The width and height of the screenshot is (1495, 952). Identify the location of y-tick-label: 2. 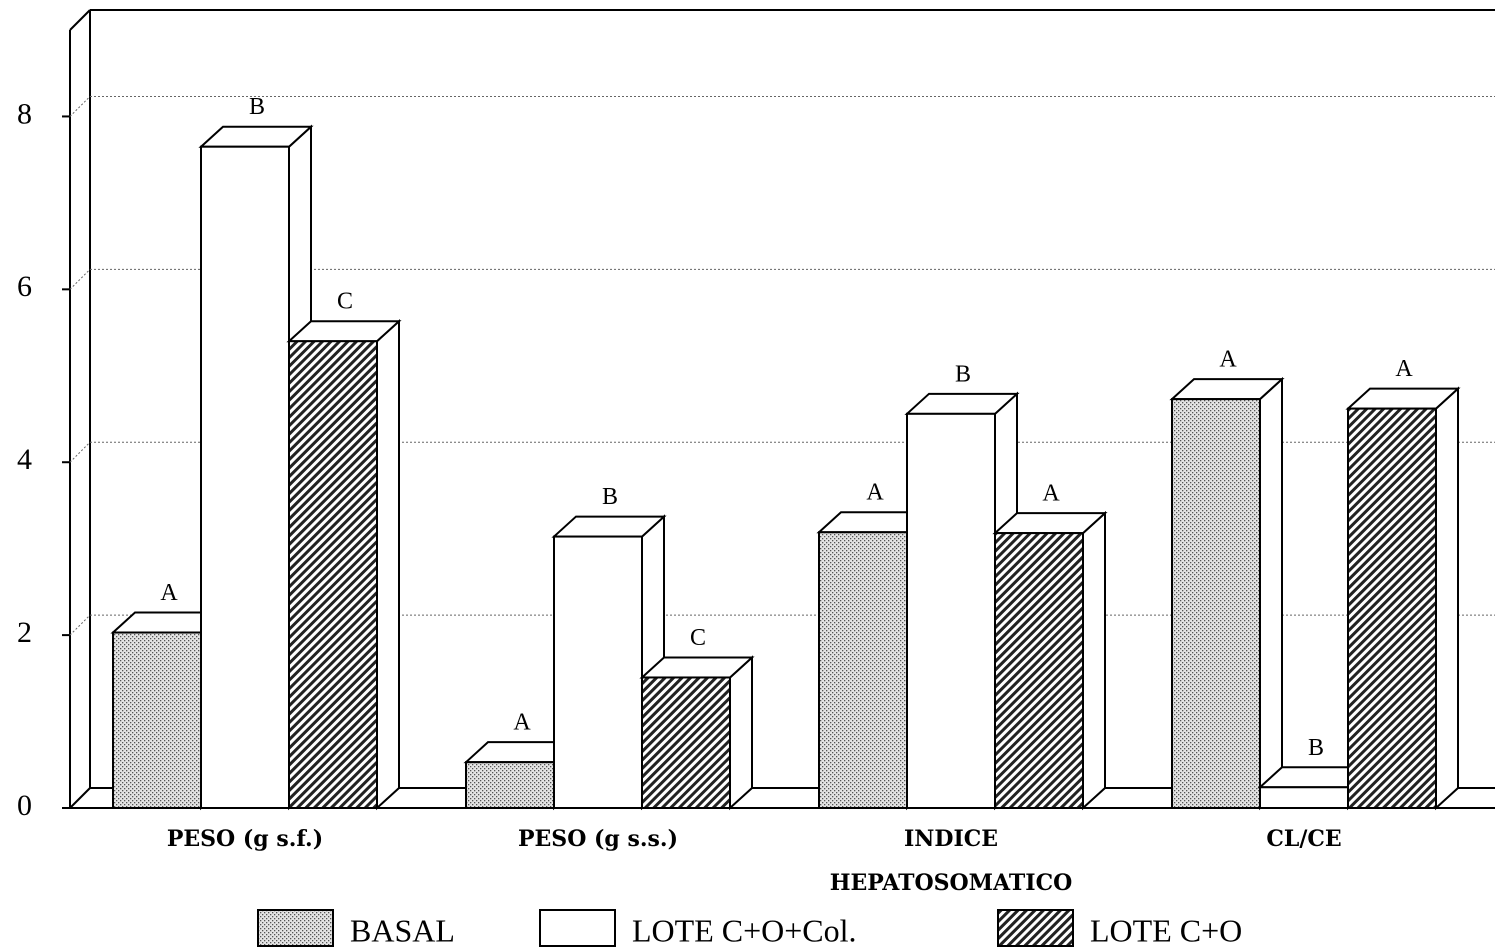
(24, 632).